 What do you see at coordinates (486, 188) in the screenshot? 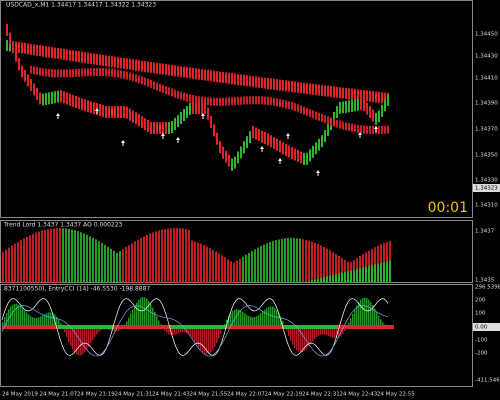
I see `current-price-box` at bounding box center [486, 188].